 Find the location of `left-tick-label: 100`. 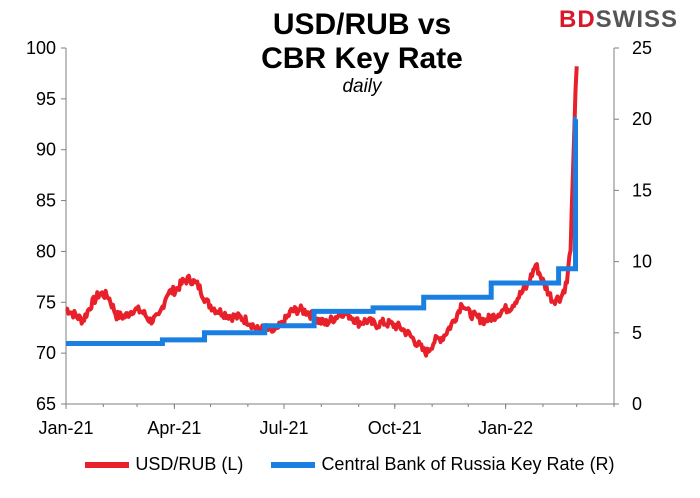

left-tick-label: 100 is located at coordinates (41, 48).